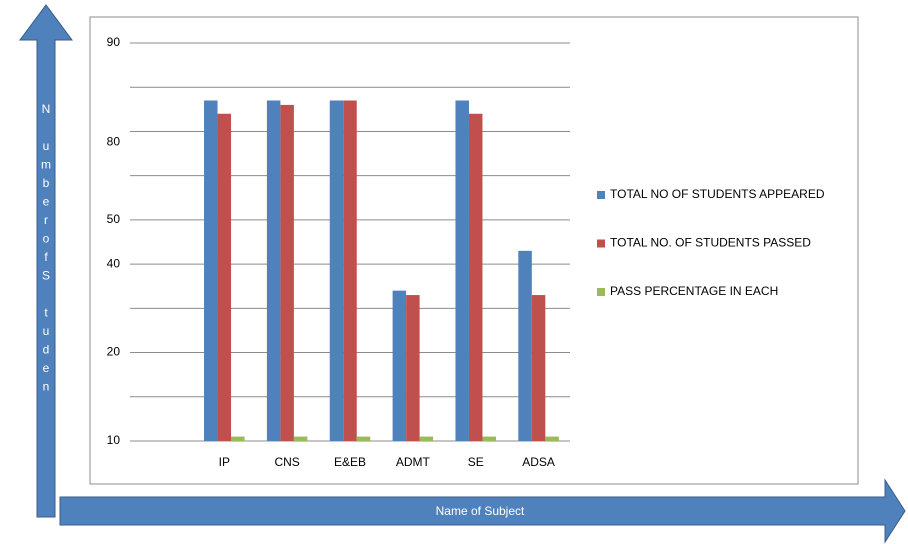 The height and width of the screenshot is (544, 908). Describe the element at coordinates (114, 142) in the screenshot. I see `y-tick-label: 80` at that location.